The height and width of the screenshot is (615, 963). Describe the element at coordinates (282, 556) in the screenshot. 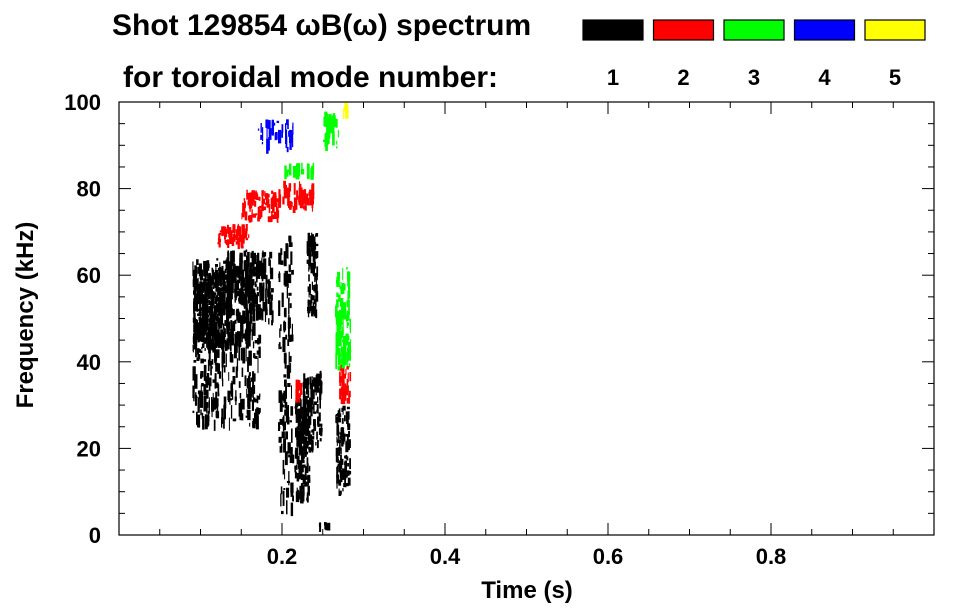

I see `x-tick-label: 0.2` at that location.